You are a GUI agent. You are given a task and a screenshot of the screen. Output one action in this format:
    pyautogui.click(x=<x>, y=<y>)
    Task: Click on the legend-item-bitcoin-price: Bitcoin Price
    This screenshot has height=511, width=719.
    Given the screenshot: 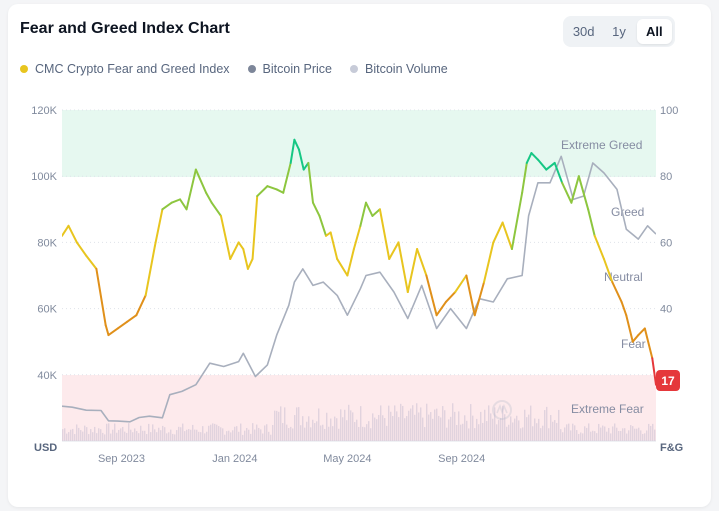 What is the action you would take?
    pyautogui.click(x=289, y=69)
    